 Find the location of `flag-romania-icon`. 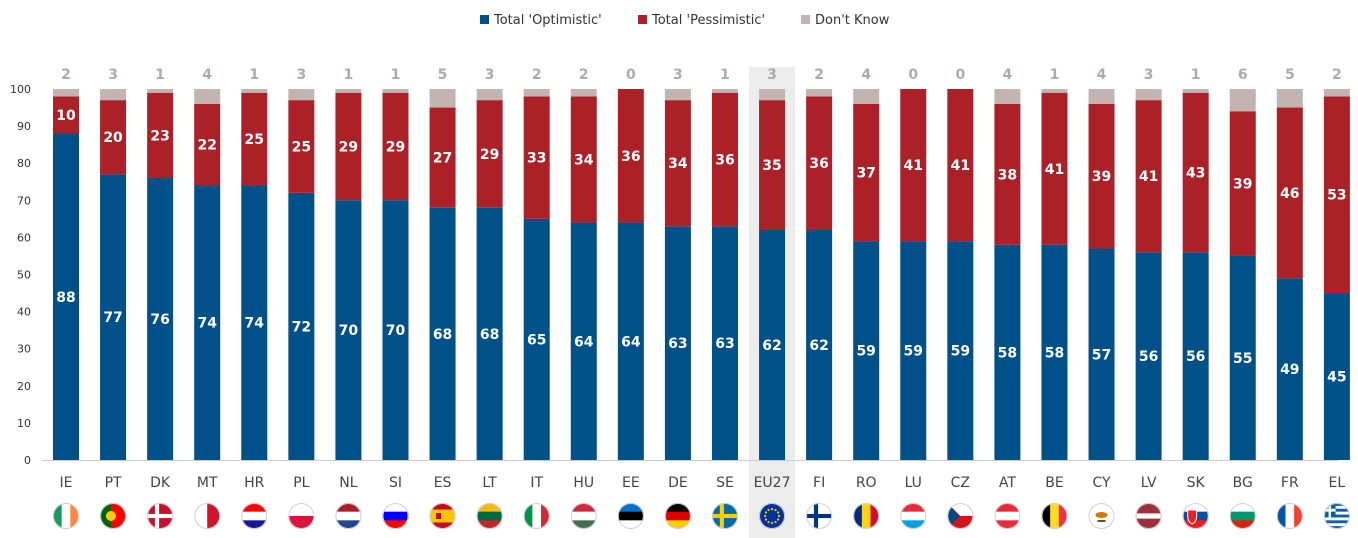

flag-romania-icon is located at coordinates (866, 516).